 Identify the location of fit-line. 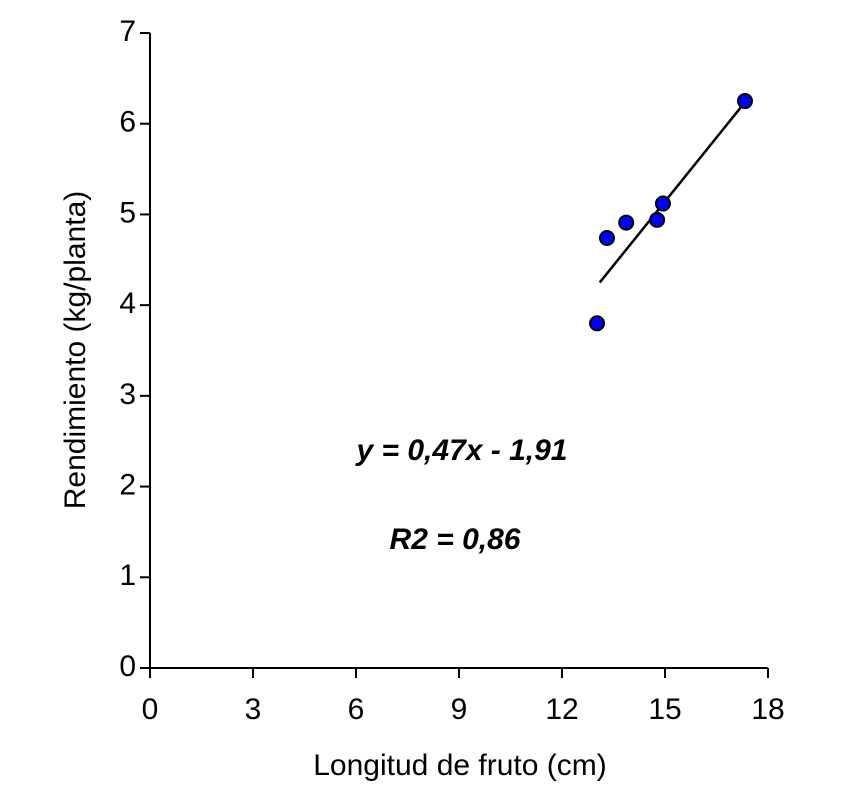
(671, 194).